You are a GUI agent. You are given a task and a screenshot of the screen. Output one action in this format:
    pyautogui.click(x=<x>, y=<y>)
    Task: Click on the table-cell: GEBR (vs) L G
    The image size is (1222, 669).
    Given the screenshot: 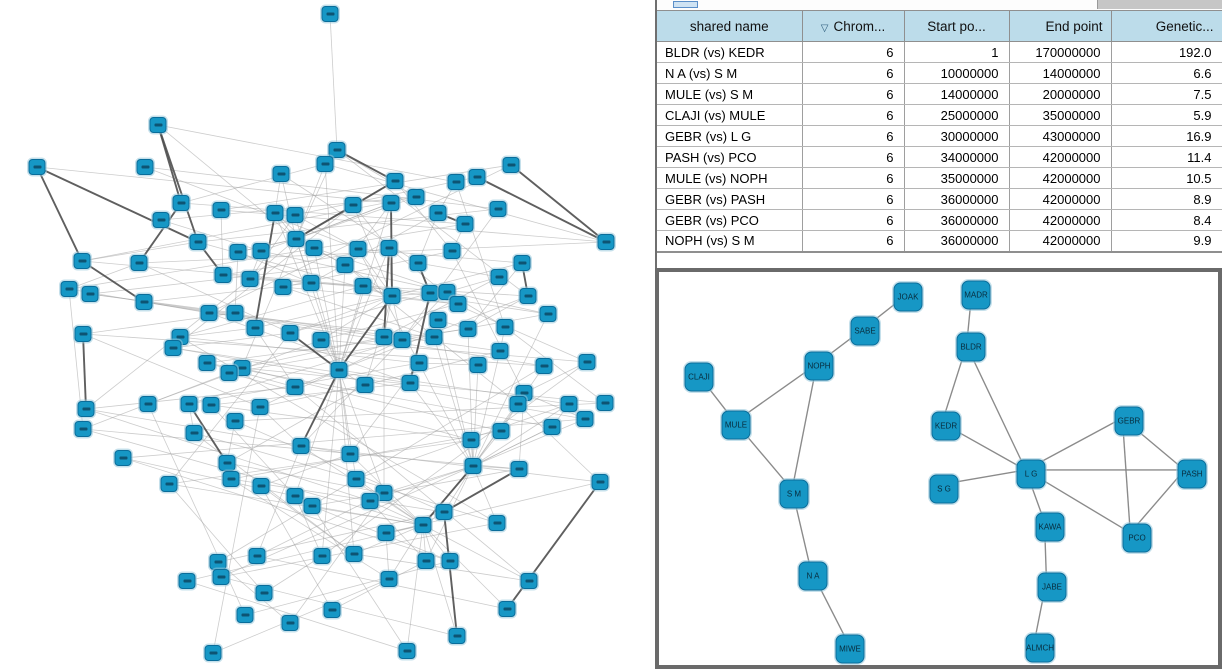 What is the action you would take?
    pyautogui.click(x=730, y=136)
    